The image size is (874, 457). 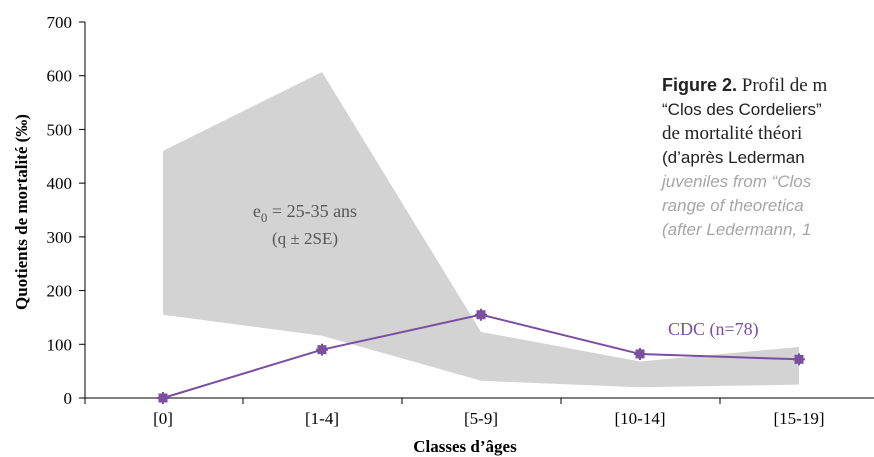 What do you see at coordinates (21, 212) in the screenshot?
I see `y-axis-title: Quotients de mortalité (‰)` at bounding box center [21, 212].